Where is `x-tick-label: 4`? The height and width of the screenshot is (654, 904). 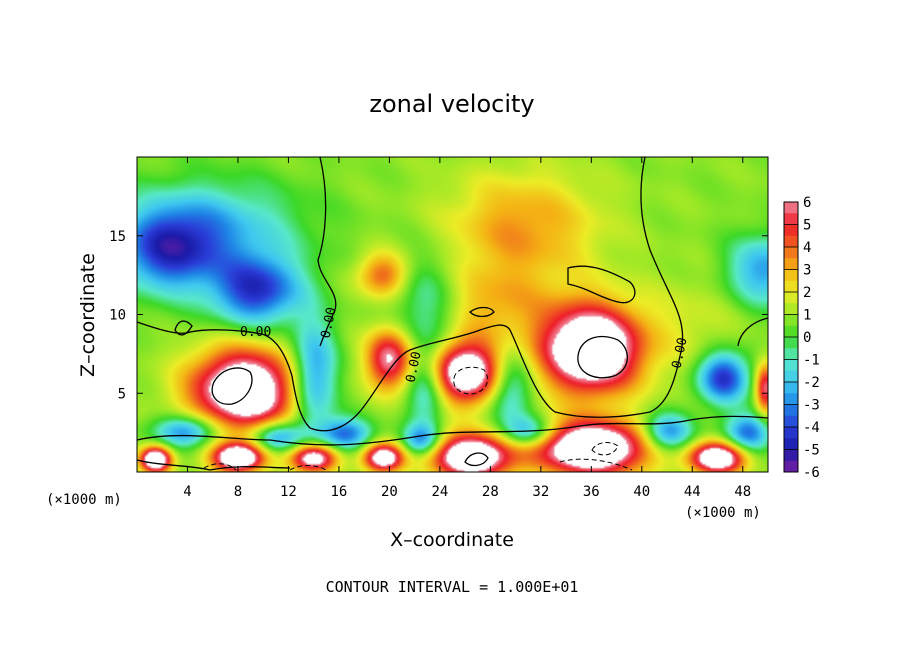 x-tick-label: 4 is located at coordinates (187, 492).